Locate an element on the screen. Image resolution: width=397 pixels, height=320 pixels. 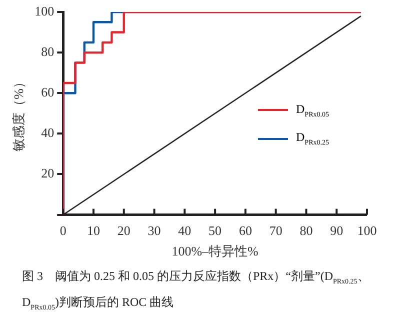
text: 图 3 阈值为 0.25 和 0.05 的压力反应指数（PRx）“剂量”(D$_{PRx0.25}$、D$_{PRx0.05}$)判断预后的 ROC 曲线 is located at coordinates (196, 290).